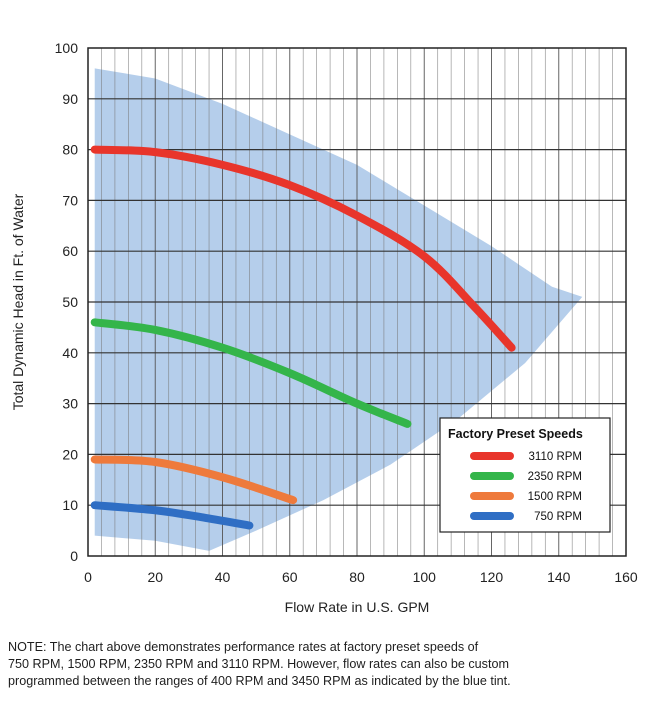  I want to click on y-tick-label: 40, so click(70, 353).